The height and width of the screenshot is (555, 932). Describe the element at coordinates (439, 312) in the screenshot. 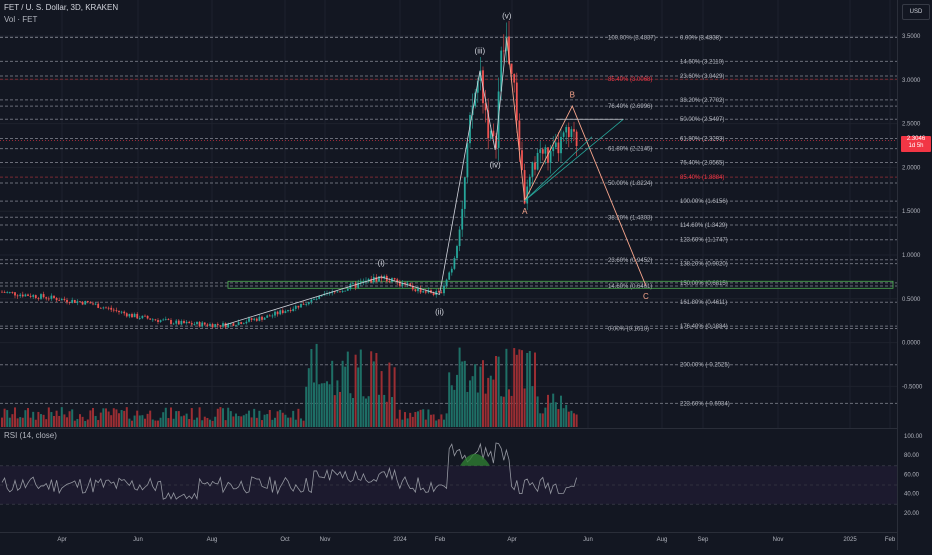

I see `wave-label: (ii)` at that location.